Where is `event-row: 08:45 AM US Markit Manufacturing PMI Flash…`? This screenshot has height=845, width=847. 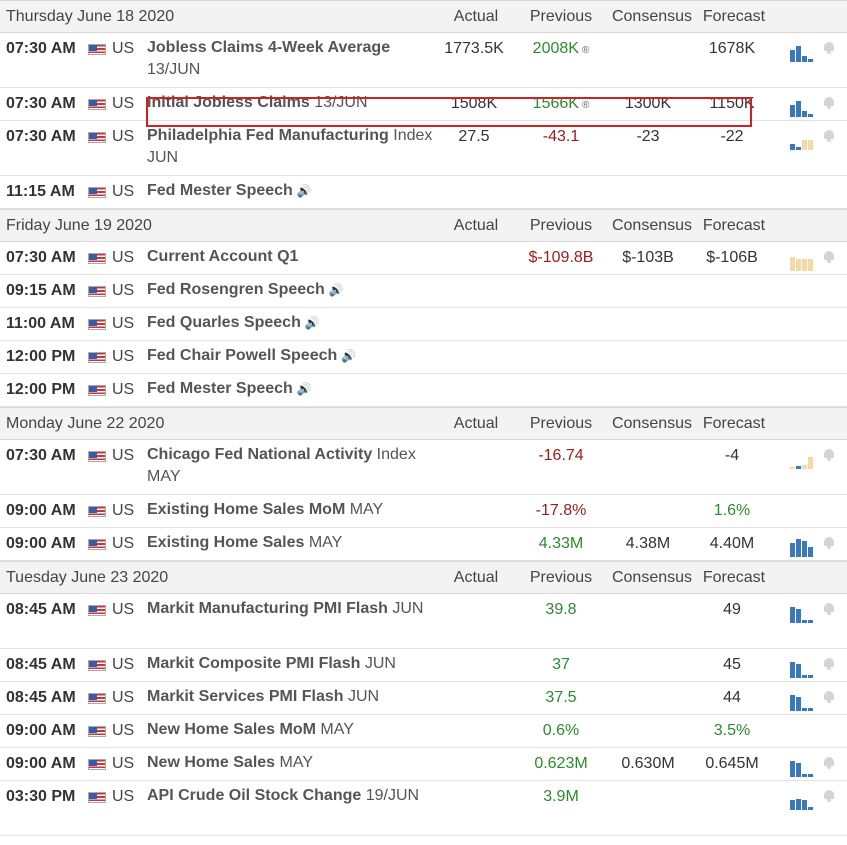
event-row: 08:45 AM US Markit Manufacturing PMI Flash… is located at coordinates (423, 621).